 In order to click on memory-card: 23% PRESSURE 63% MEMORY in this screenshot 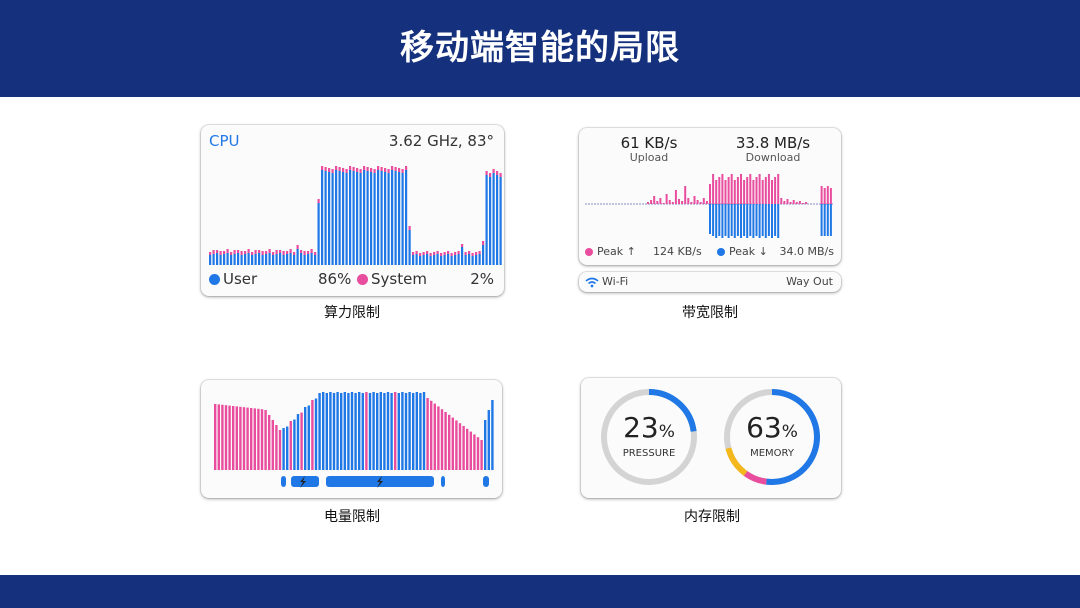, I will do `click(711, 438)`.